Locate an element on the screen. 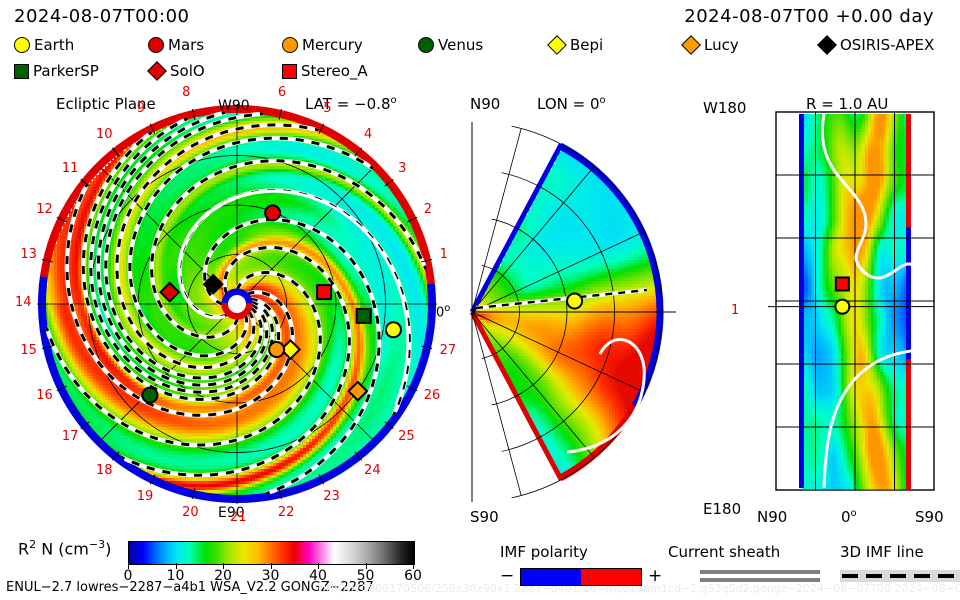 This screenshot has height=600, width=960. legend-item-mercury: Mercury is located at coordinates (322, 45).